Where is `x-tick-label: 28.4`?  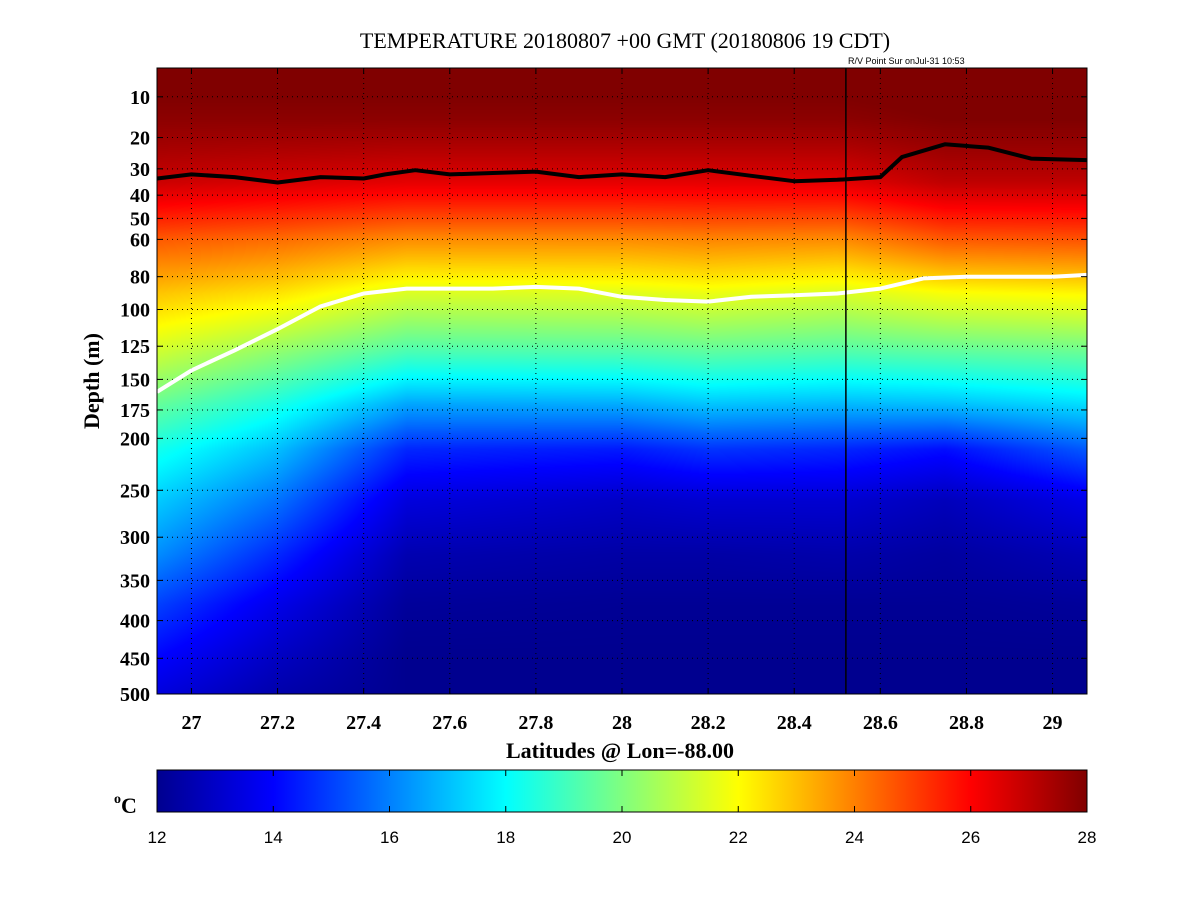 x-tick-label: 28.4 is located at coordinates (794, 723).